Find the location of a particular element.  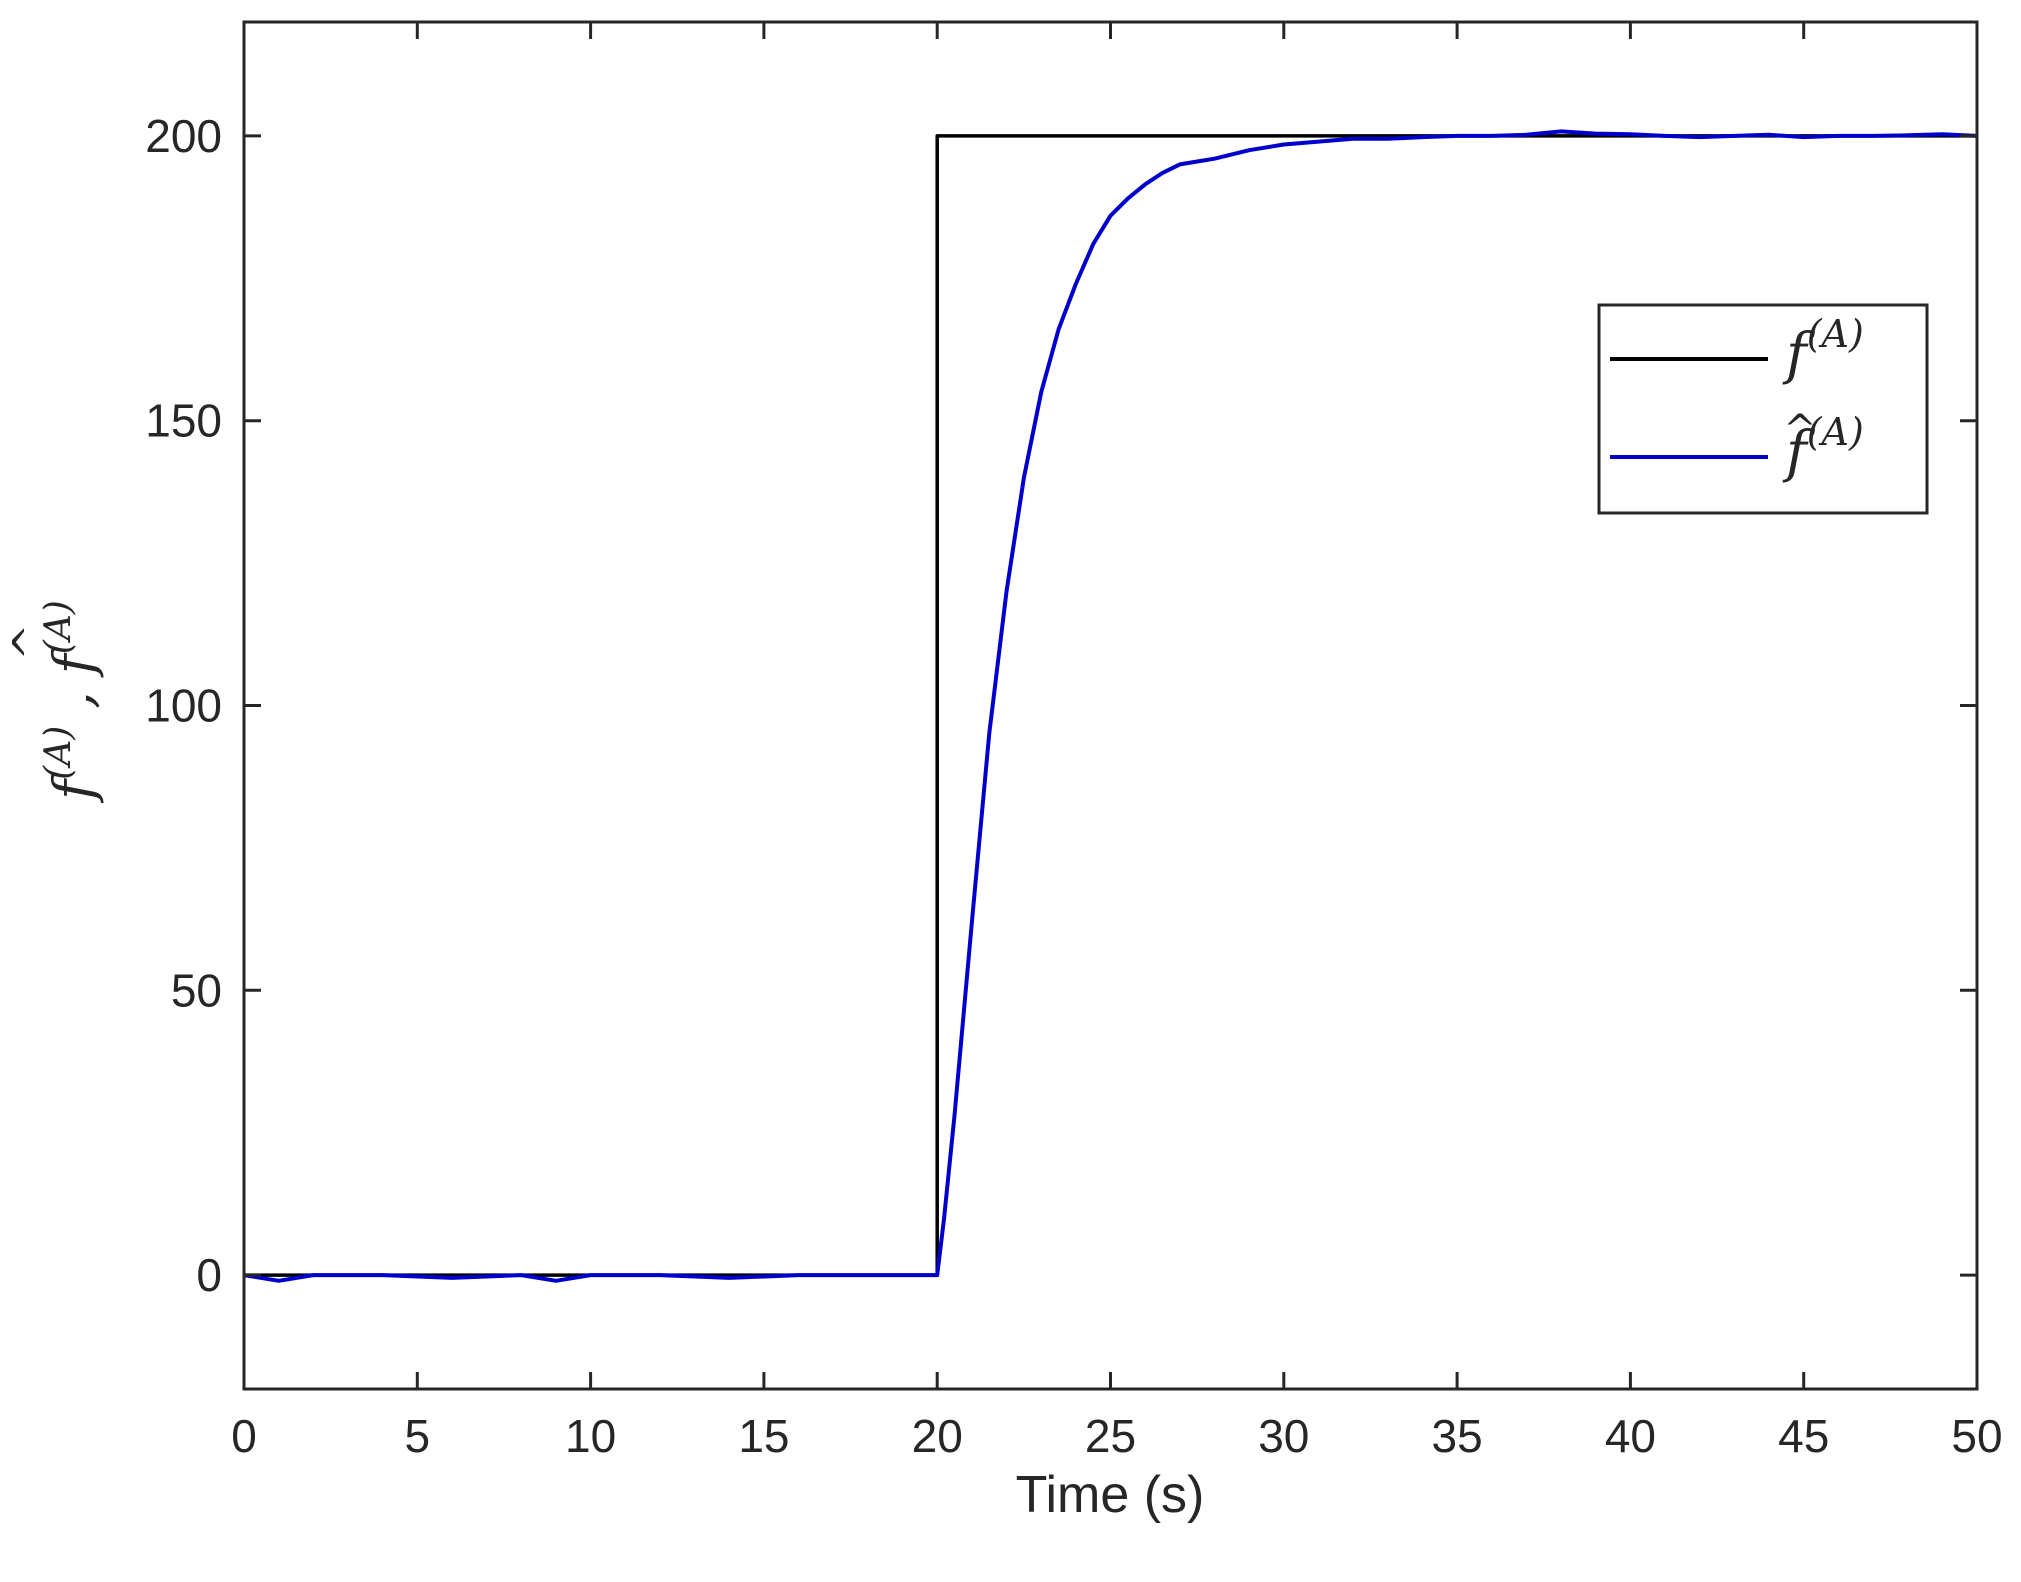

svg-text: f(A) , f(A) is located at coordinates (71, 702).